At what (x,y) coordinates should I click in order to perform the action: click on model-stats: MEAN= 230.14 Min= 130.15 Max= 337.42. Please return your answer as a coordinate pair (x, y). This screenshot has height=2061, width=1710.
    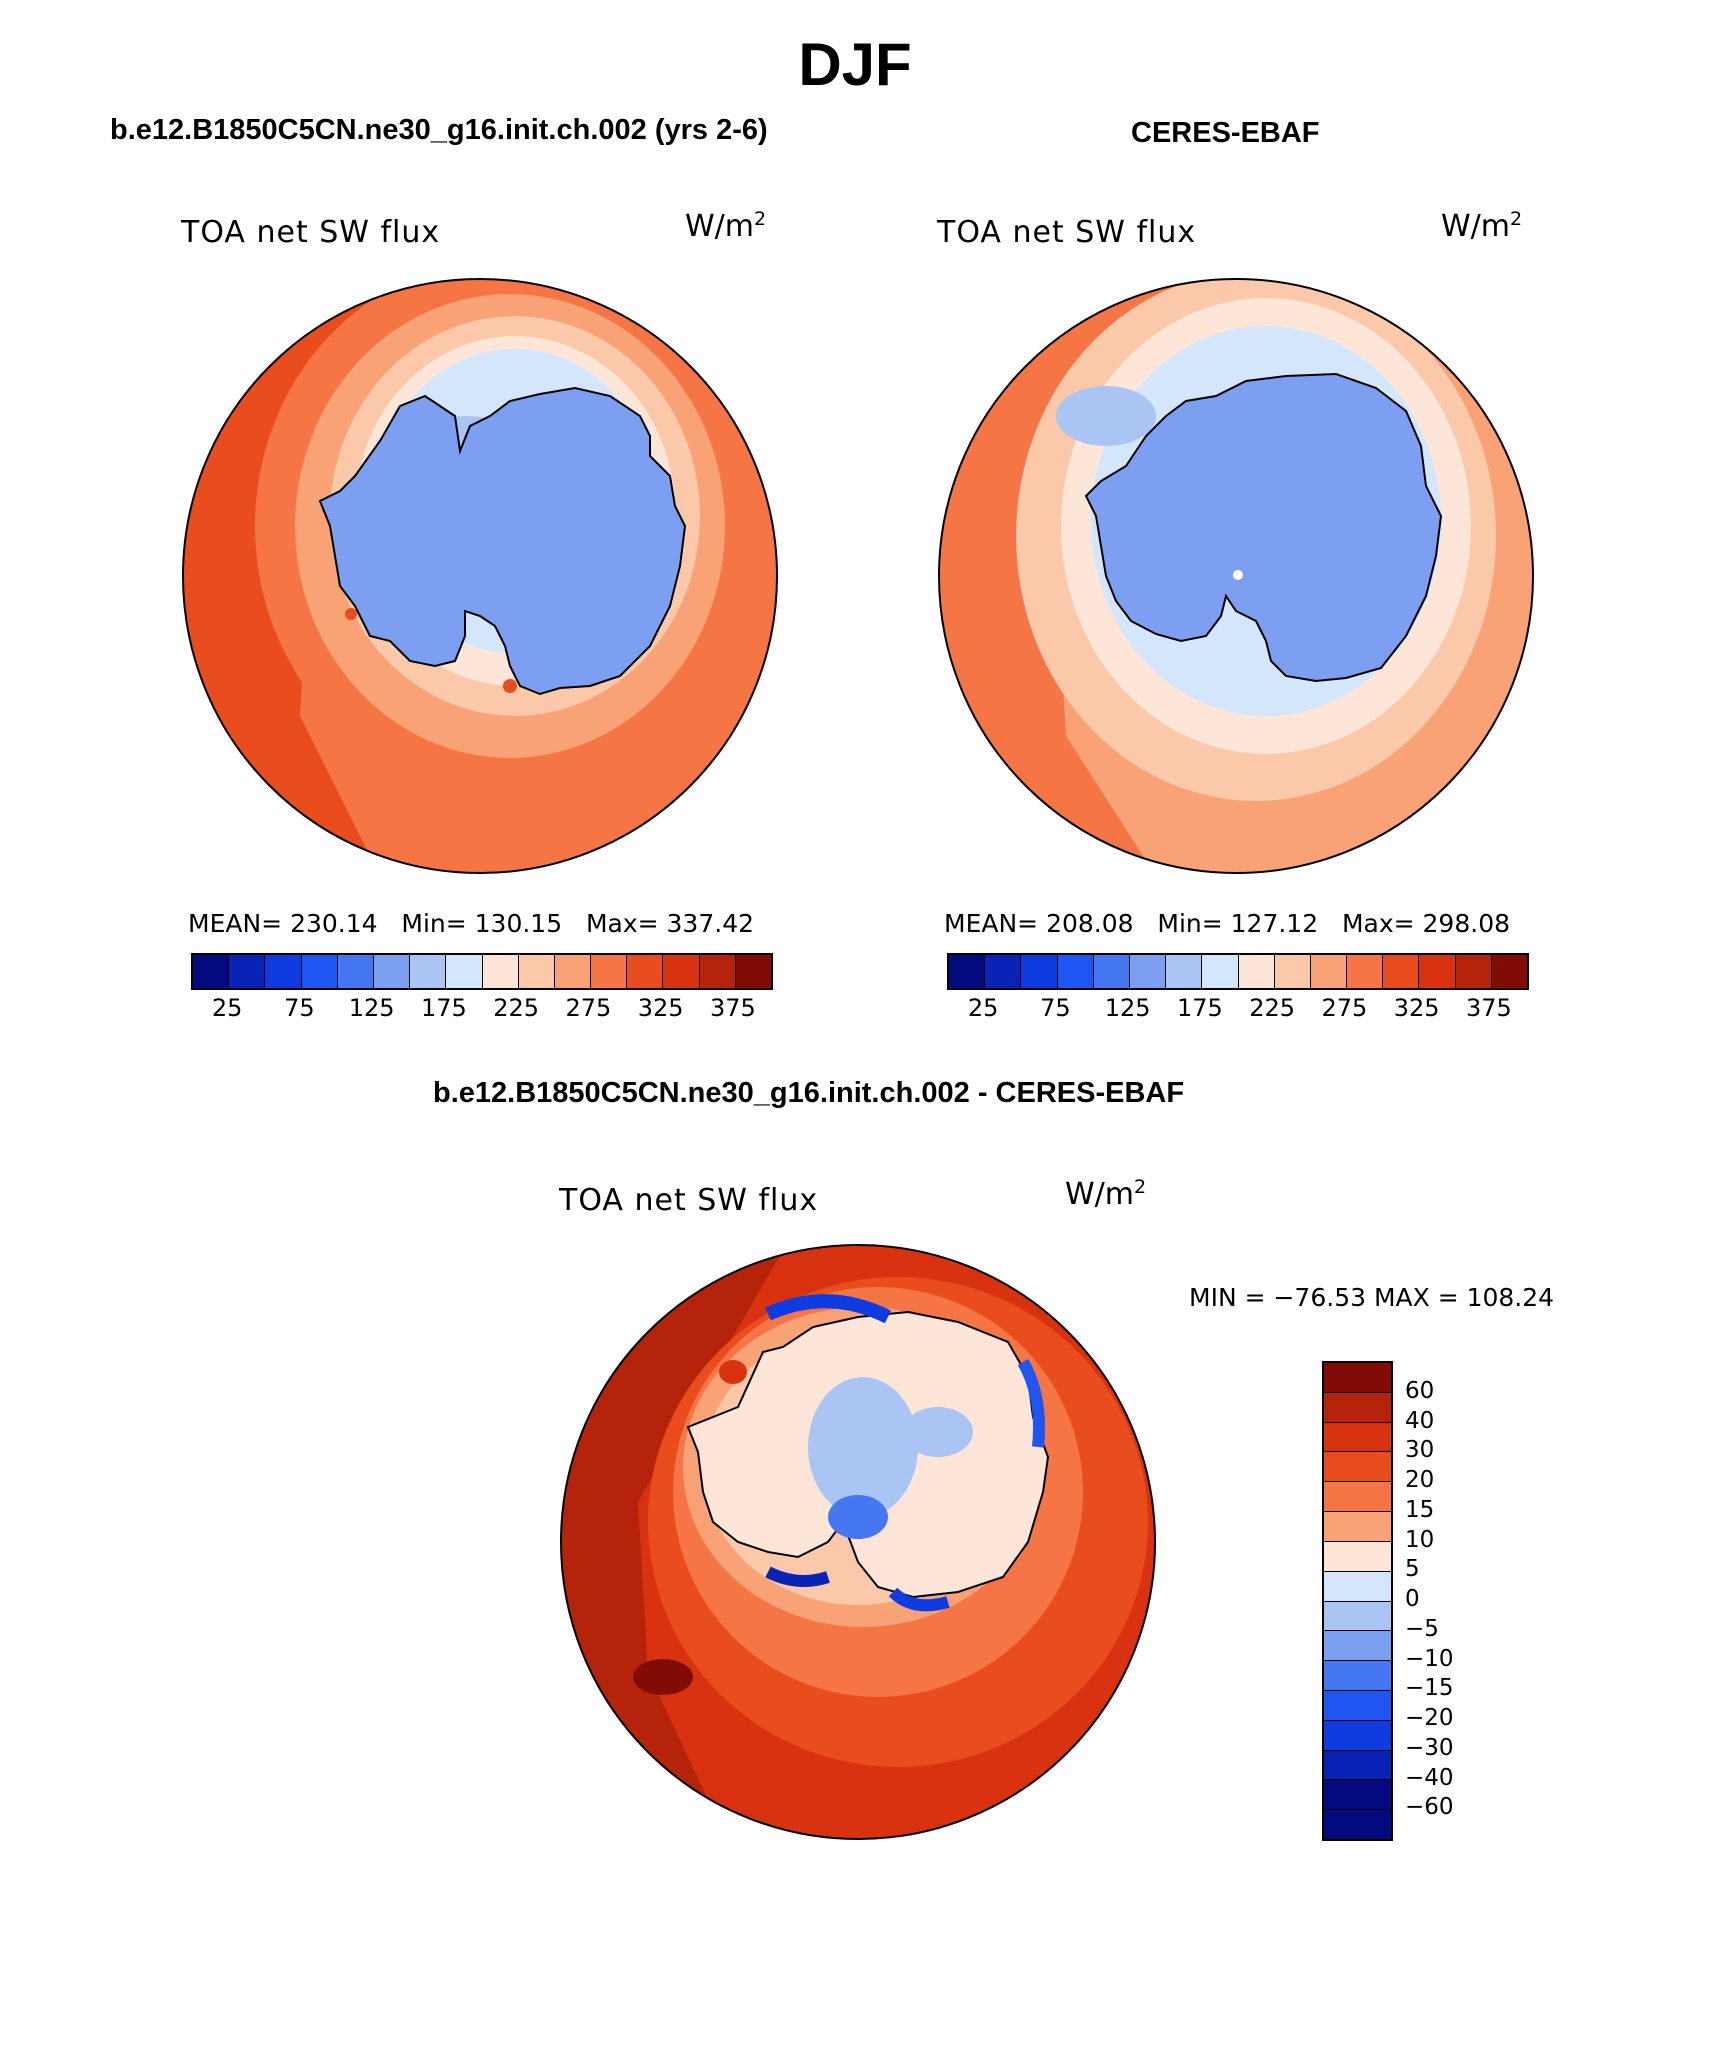
    Looking at the image, I should click on (471, 923).